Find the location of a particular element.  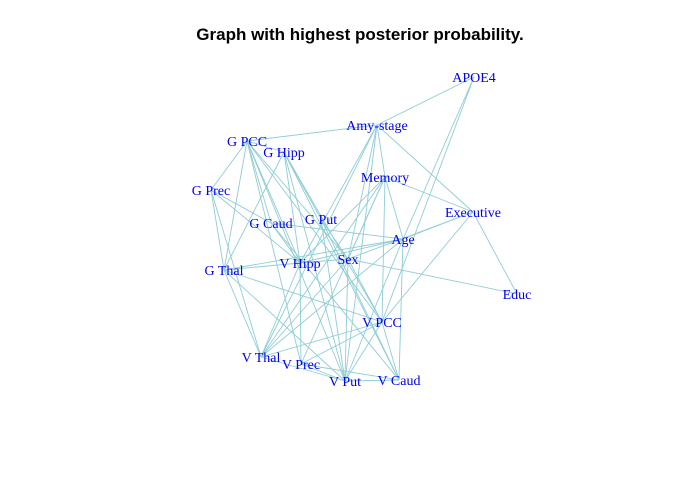

edge-vpcc-vcaud is located at coordinates (390, 351).